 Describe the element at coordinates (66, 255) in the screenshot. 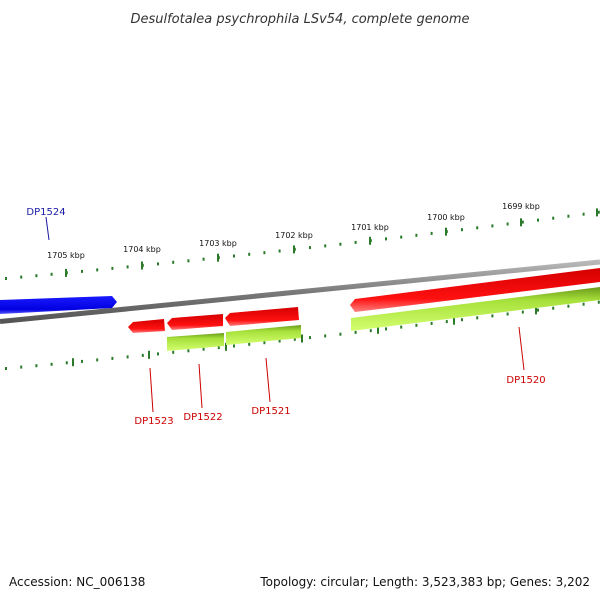

I see `scale-label-1705: 1705 kbp` at that location.